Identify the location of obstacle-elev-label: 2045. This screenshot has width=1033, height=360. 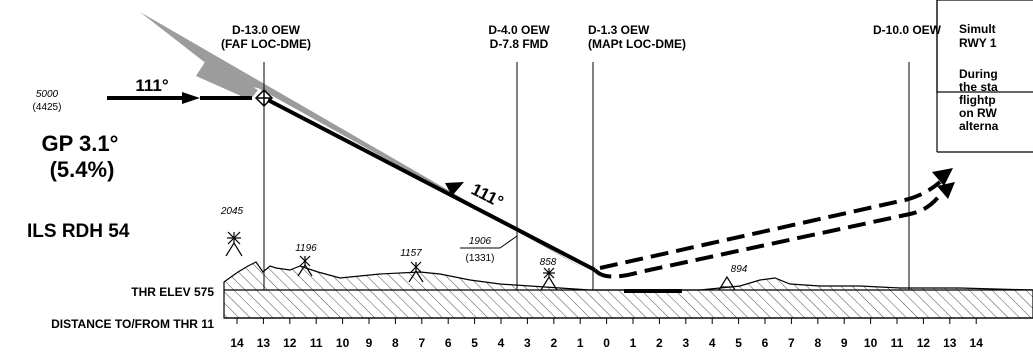
(232, 211).